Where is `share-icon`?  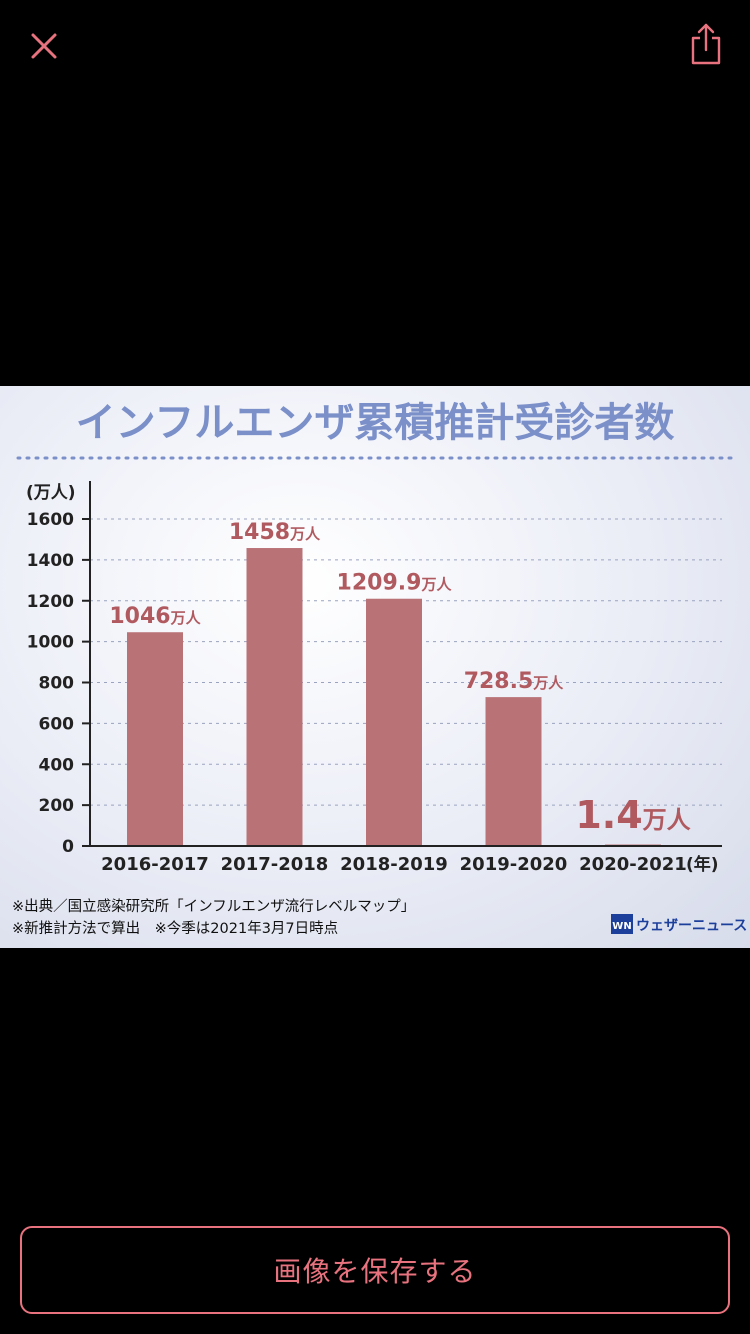
share-icon is located at coordinates (706, 44).